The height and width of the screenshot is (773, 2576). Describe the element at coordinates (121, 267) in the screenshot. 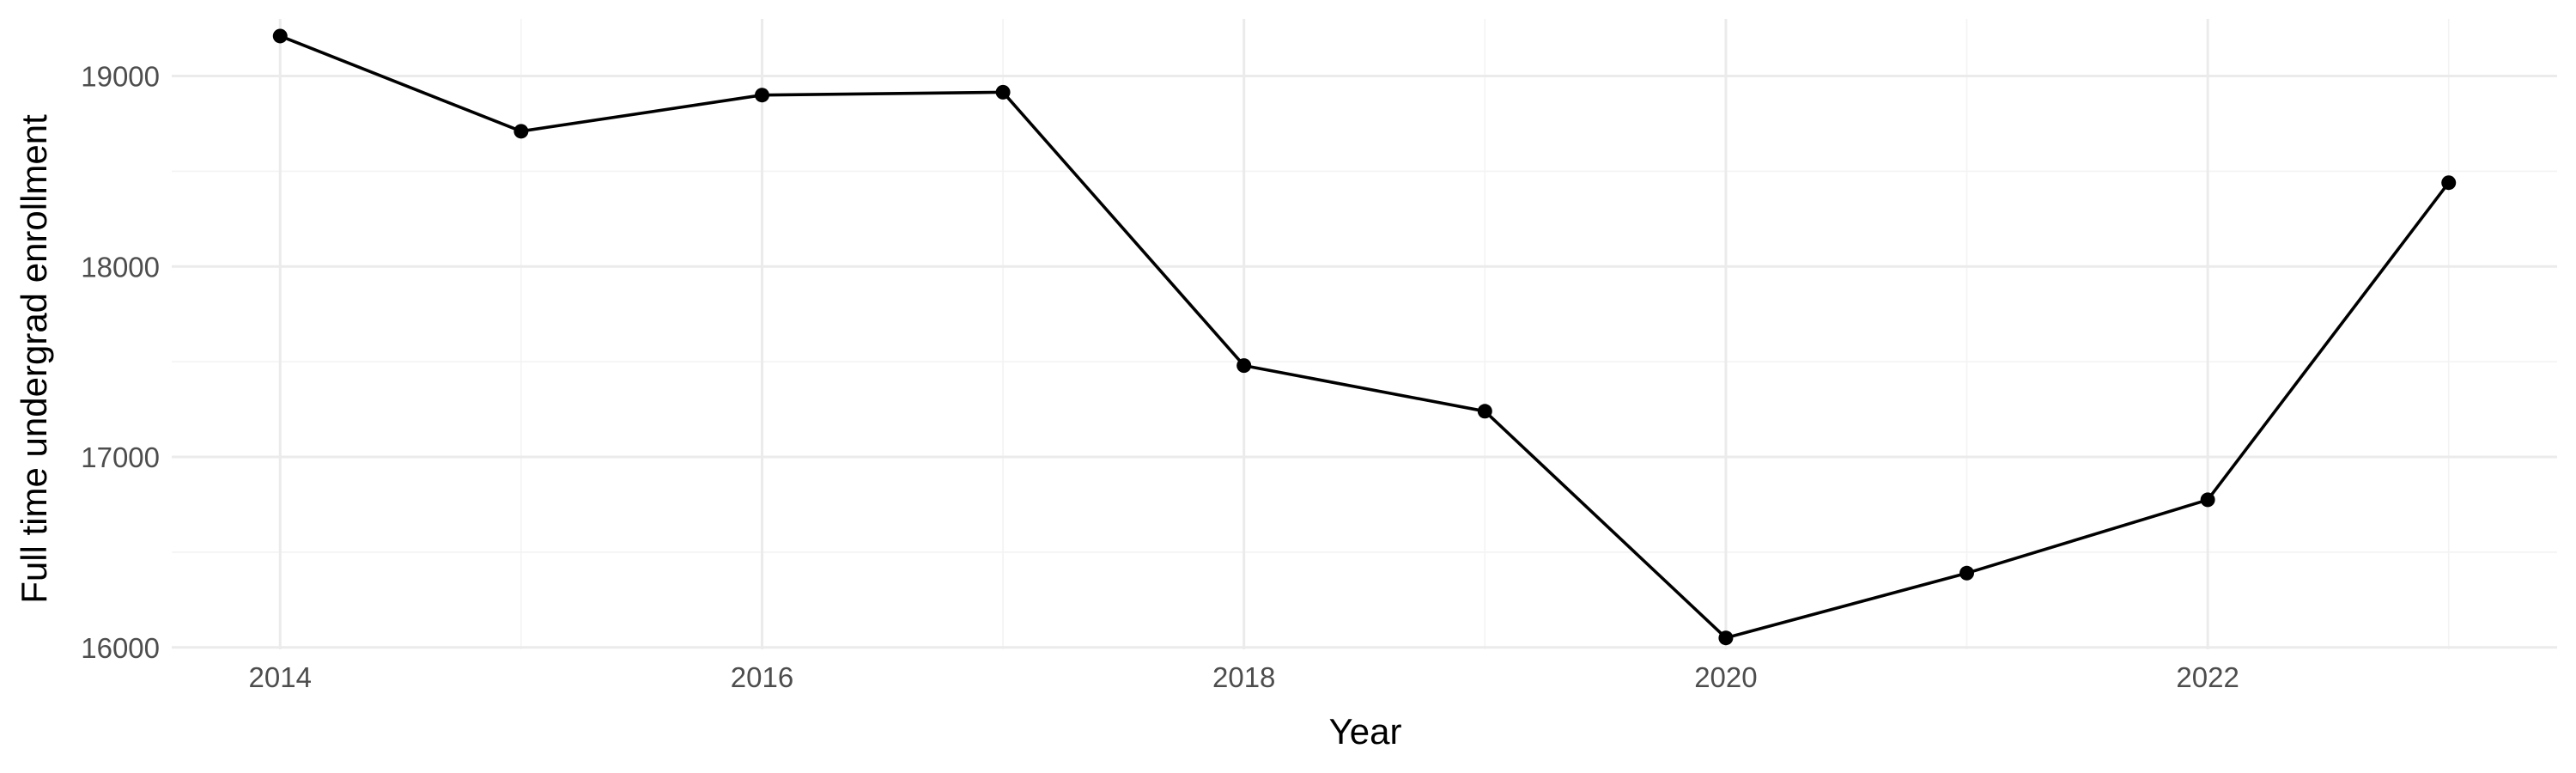

I see `y-tick-label: 18000` at that location.